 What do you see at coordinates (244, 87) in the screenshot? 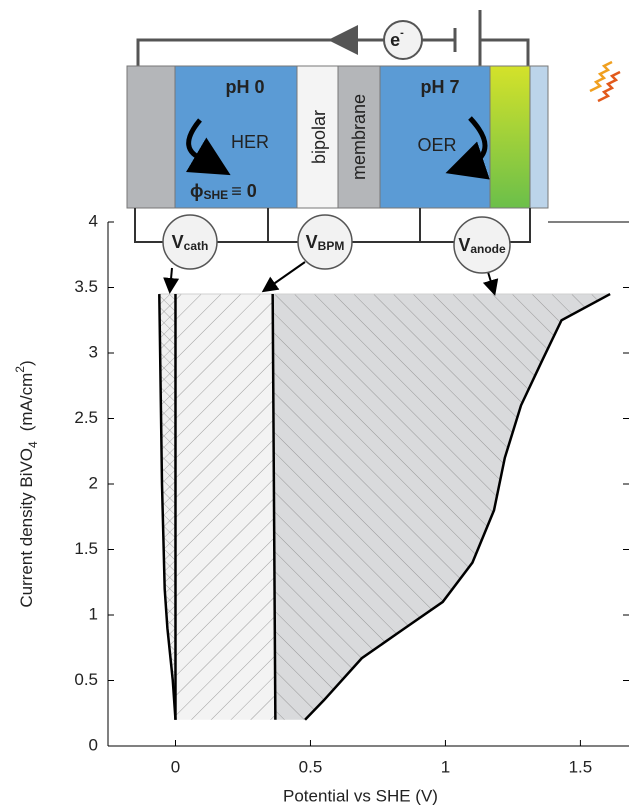
I see `ph-label: pH 0` at bounding box center [244, 87].